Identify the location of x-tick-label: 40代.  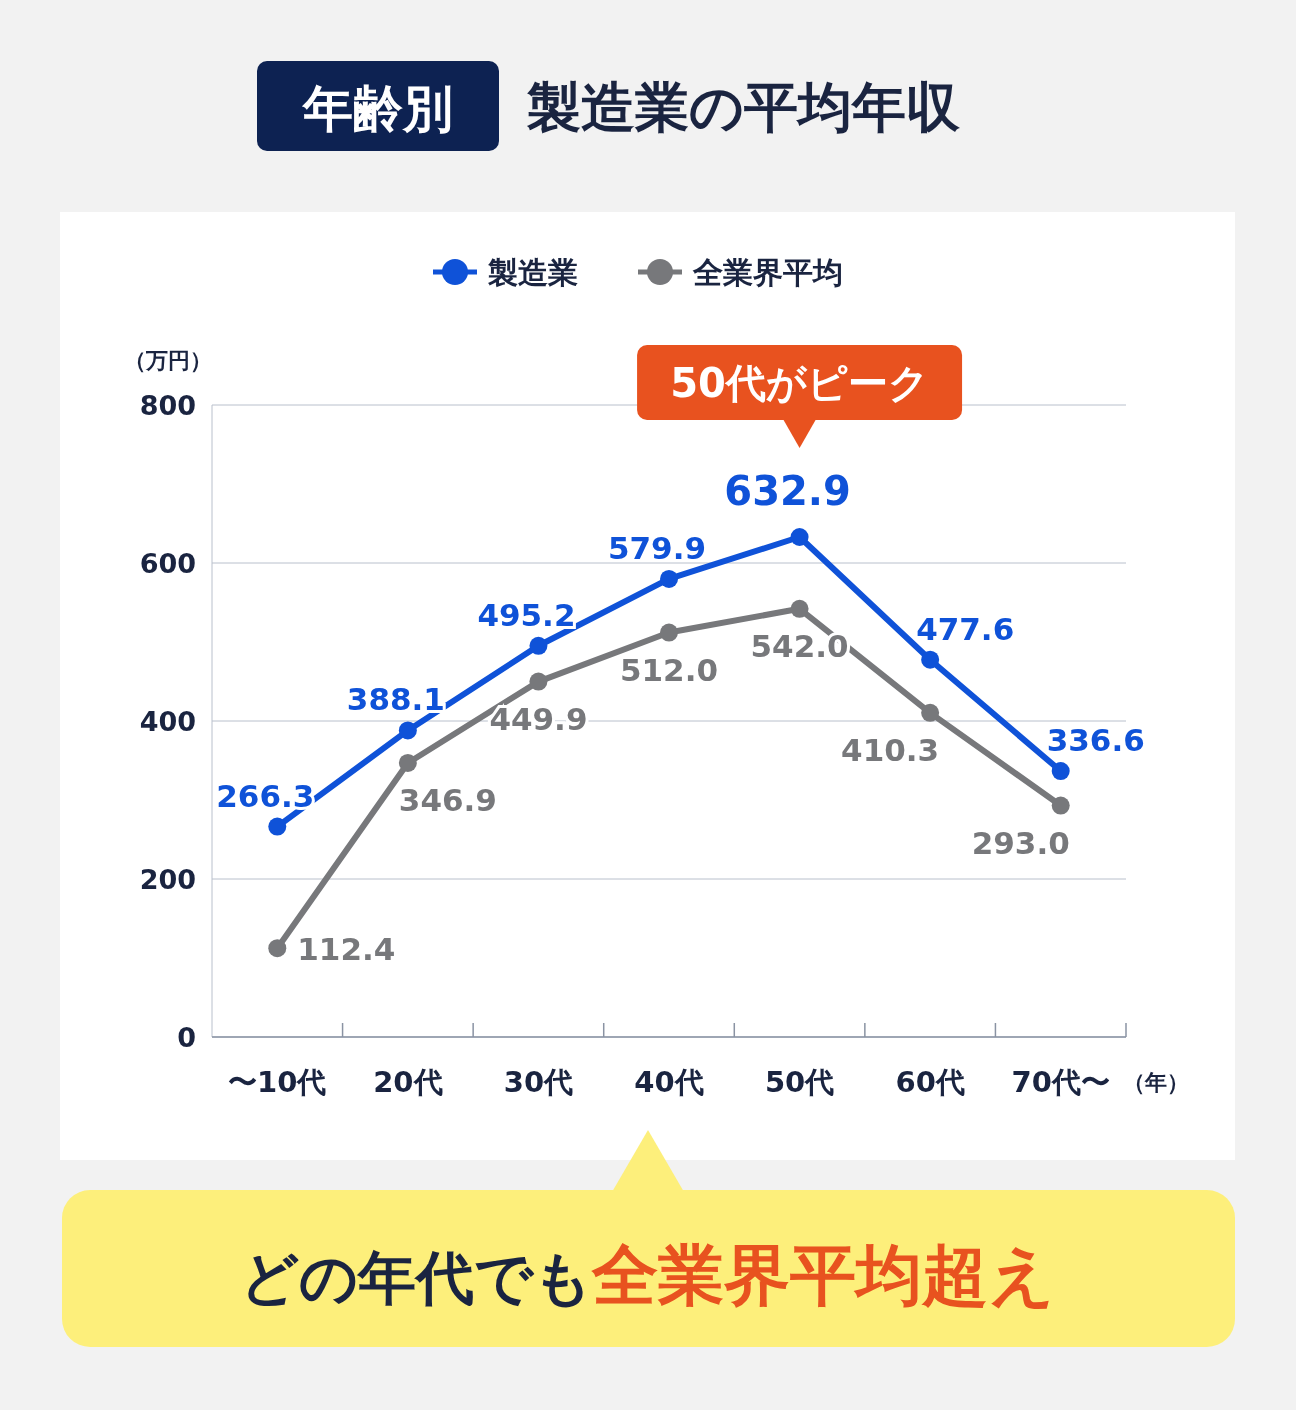
(669, 1082).